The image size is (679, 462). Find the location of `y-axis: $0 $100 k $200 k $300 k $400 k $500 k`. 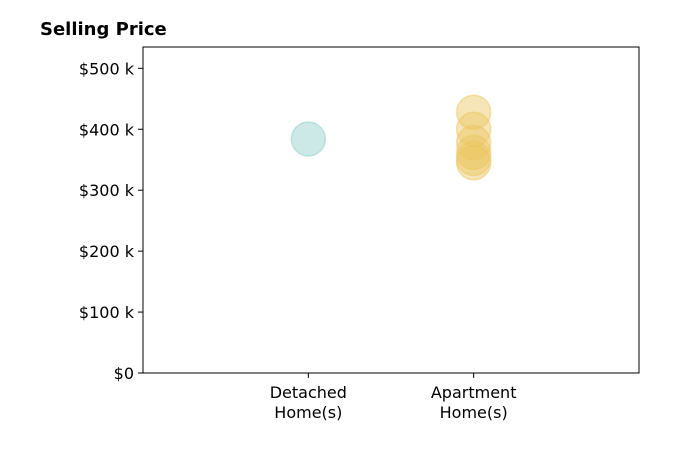

y-axis: $0 $100 k $200 k $300 k $400 k $500 k is located at coordinates (111, 221).